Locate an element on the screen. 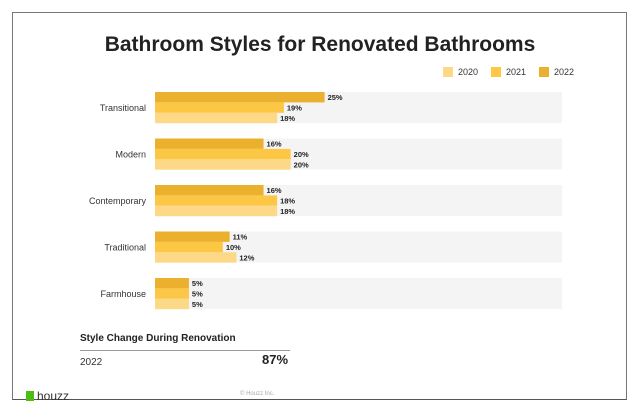 The image size is (640, 414). data-label: 25% is located at coordinates (335, 97).